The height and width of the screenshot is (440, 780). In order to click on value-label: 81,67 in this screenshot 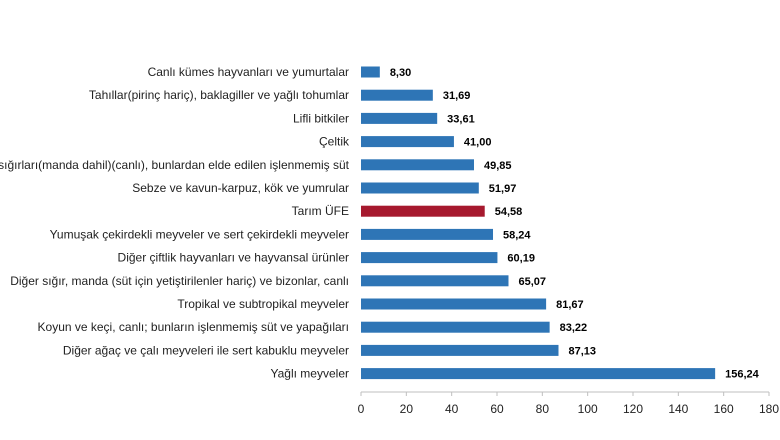, I will do `click(570, 305)`.